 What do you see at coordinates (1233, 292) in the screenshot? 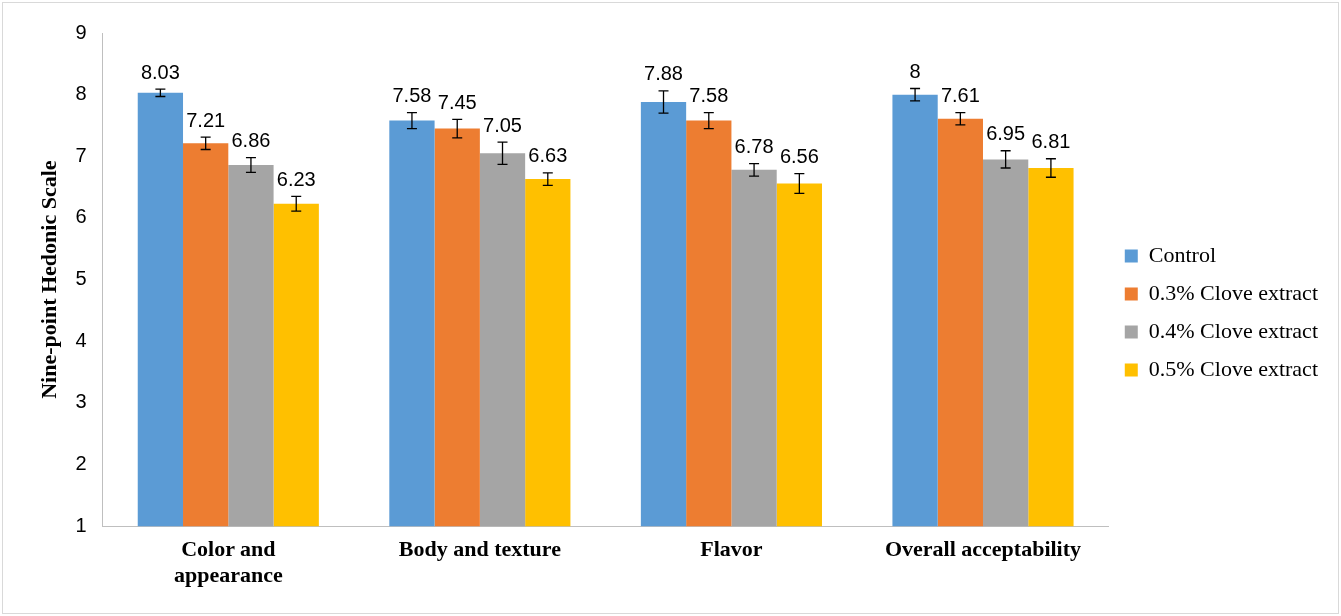
I see `legend-label: 0.3% Clove extract` at bounding box center [1233, 292].